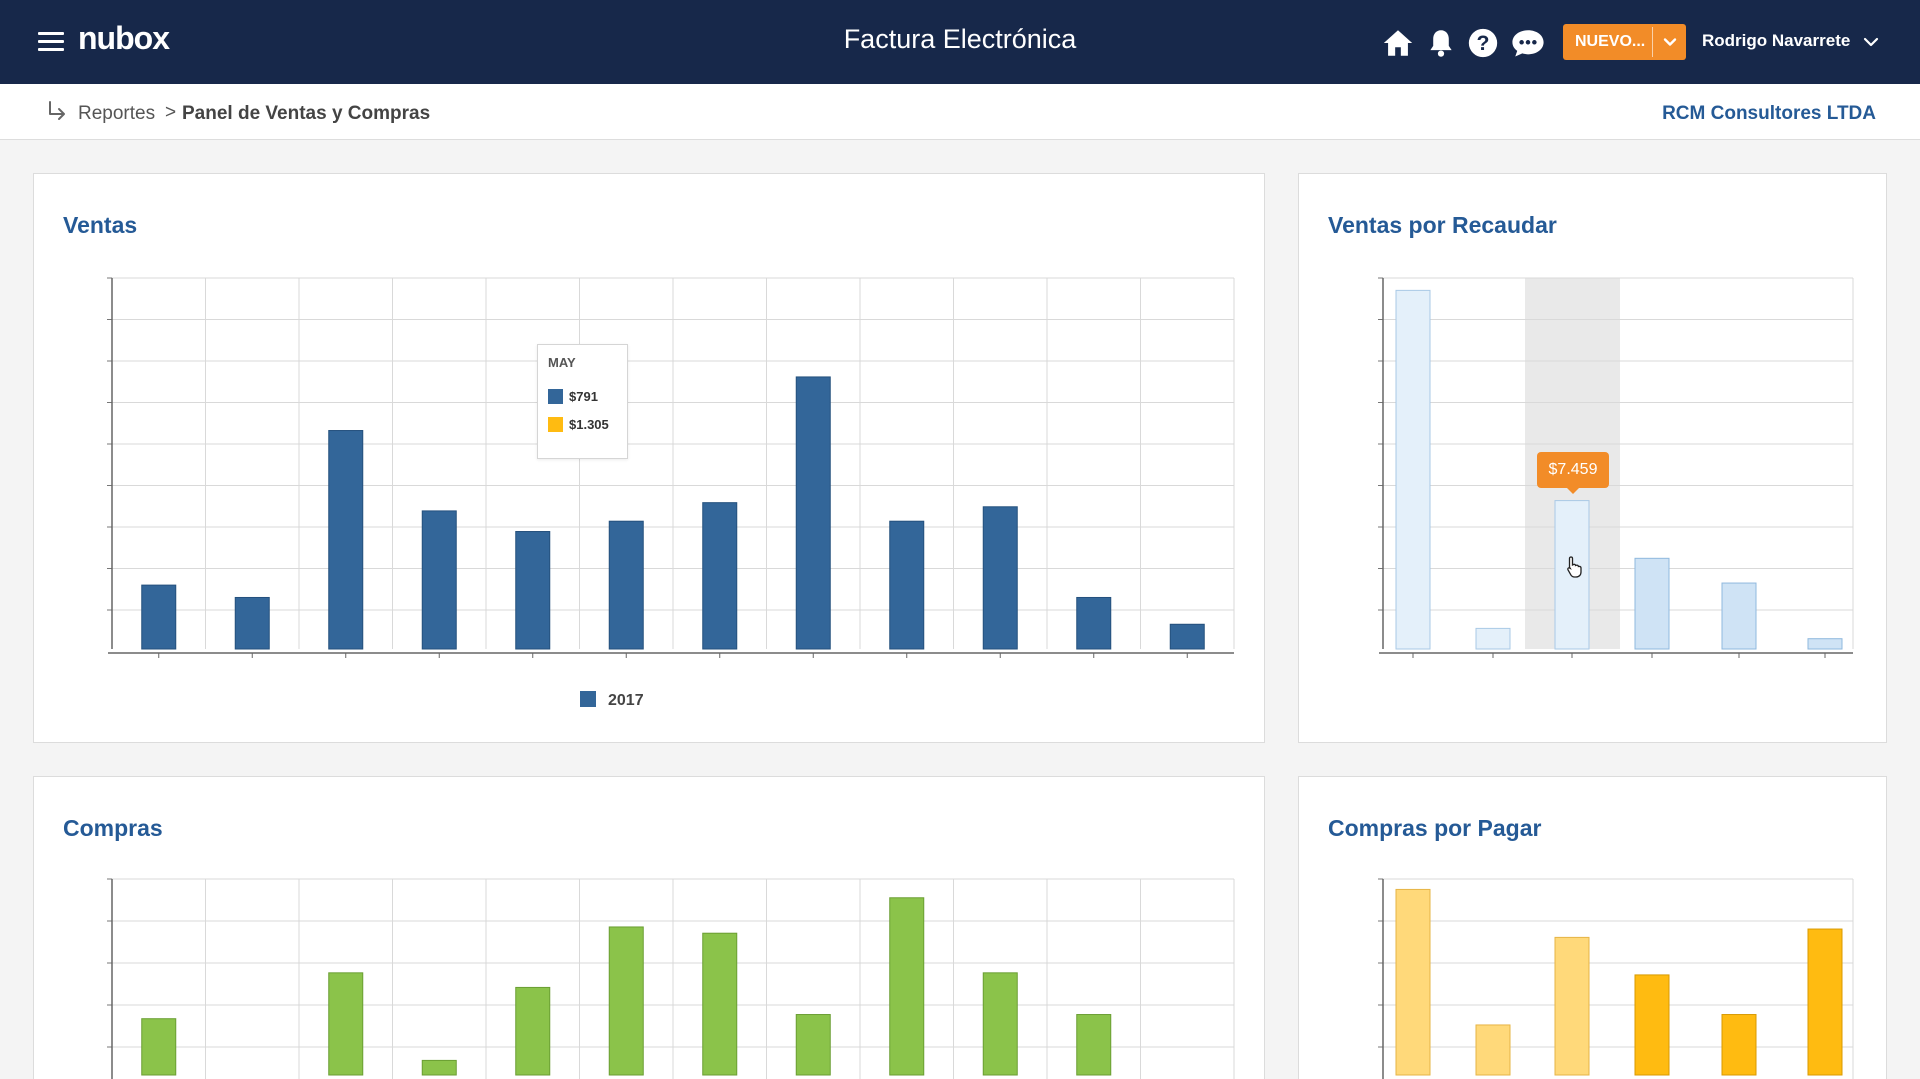 The image size is (1920, 1079). Describe the element at coordinates (1398, 43) in the screenshot. I see `home-icon` at that location.